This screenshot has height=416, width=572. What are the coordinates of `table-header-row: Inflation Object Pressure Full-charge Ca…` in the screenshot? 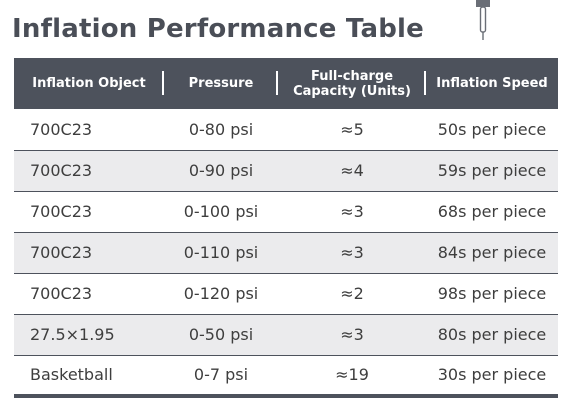 It's located at (286, 83).